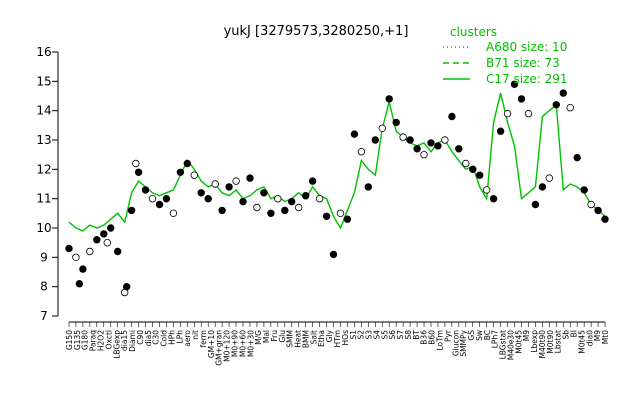  What do you see at coordinates (43, 169) in the screenshot?
I see `y-tick-label: 12` at bounding box center [43, 169].